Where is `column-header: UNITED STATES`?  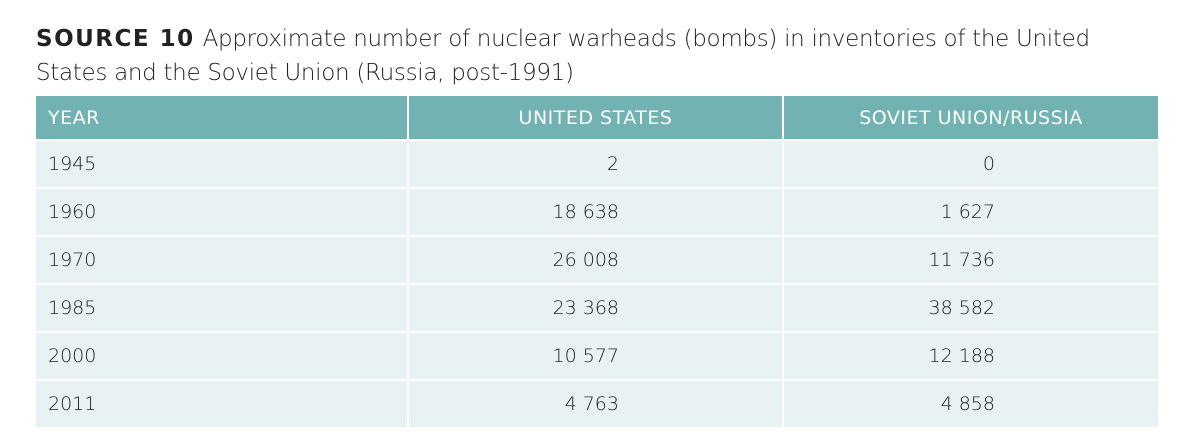
column-header: UNITED STATES is located at coordinates (595, 118).